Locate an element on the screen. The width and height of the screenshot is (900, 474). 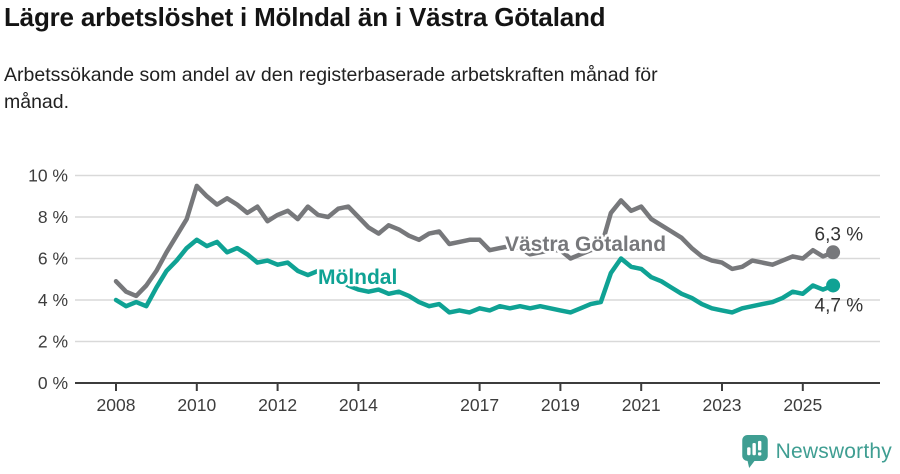
x-axis-tick-label: 2010 is located at coordinates (196, 405).